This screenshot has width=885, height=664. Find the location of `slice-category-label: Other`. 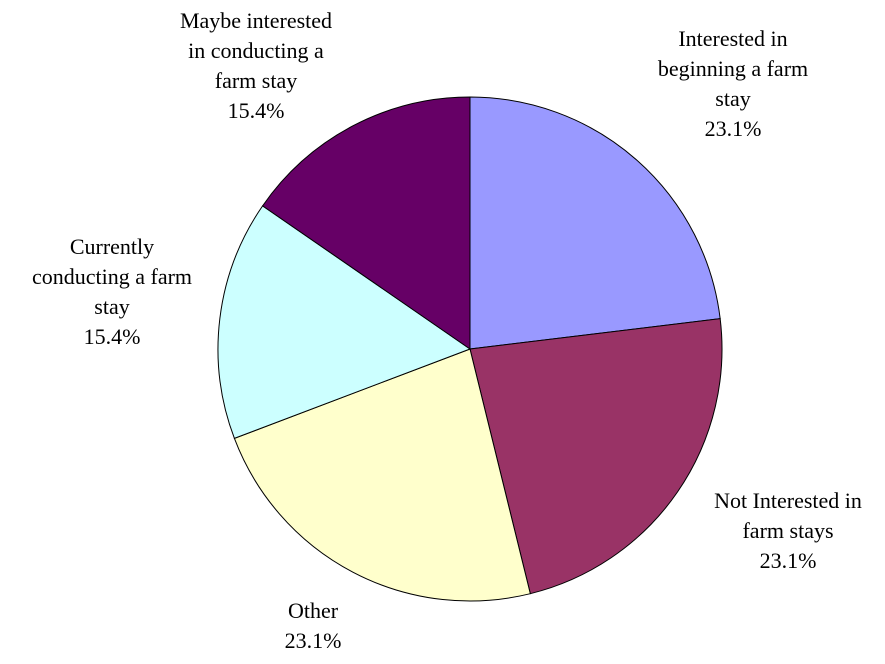

slice-category-label: Other is located at coordinates (313, 610).